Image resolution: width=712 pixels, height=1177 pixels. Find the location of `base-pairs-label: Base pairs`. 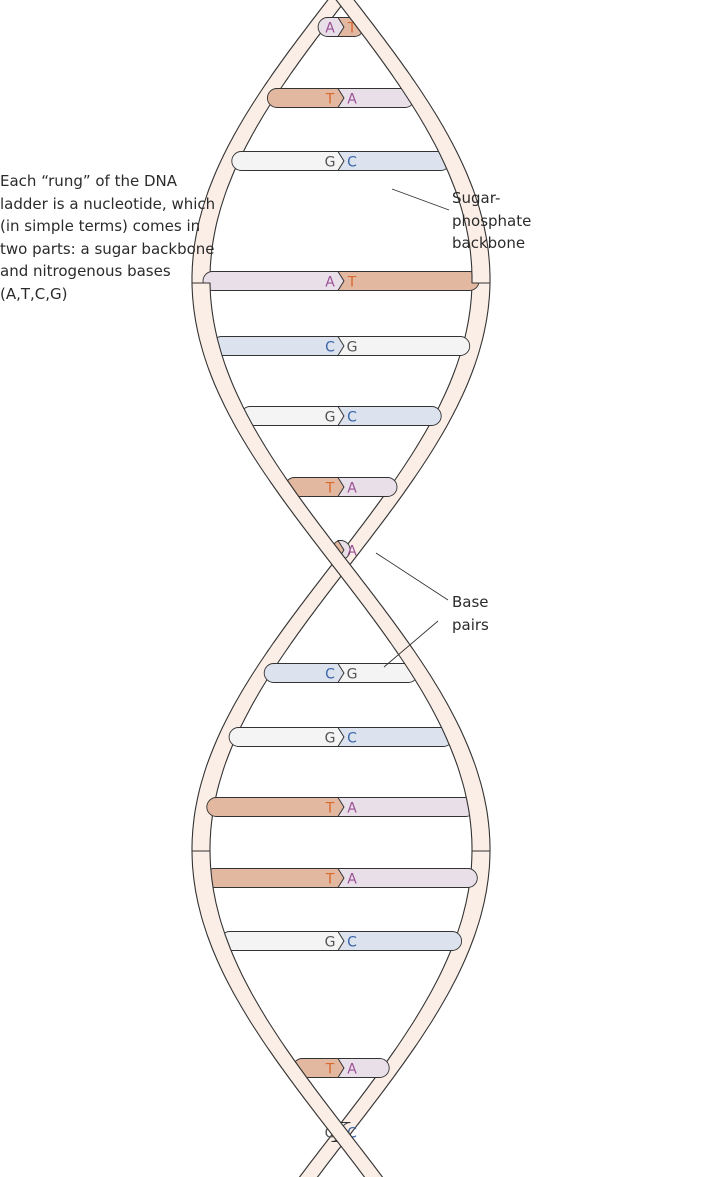

base-pairs-label: Base pairs is located at coordinates (470, 613).